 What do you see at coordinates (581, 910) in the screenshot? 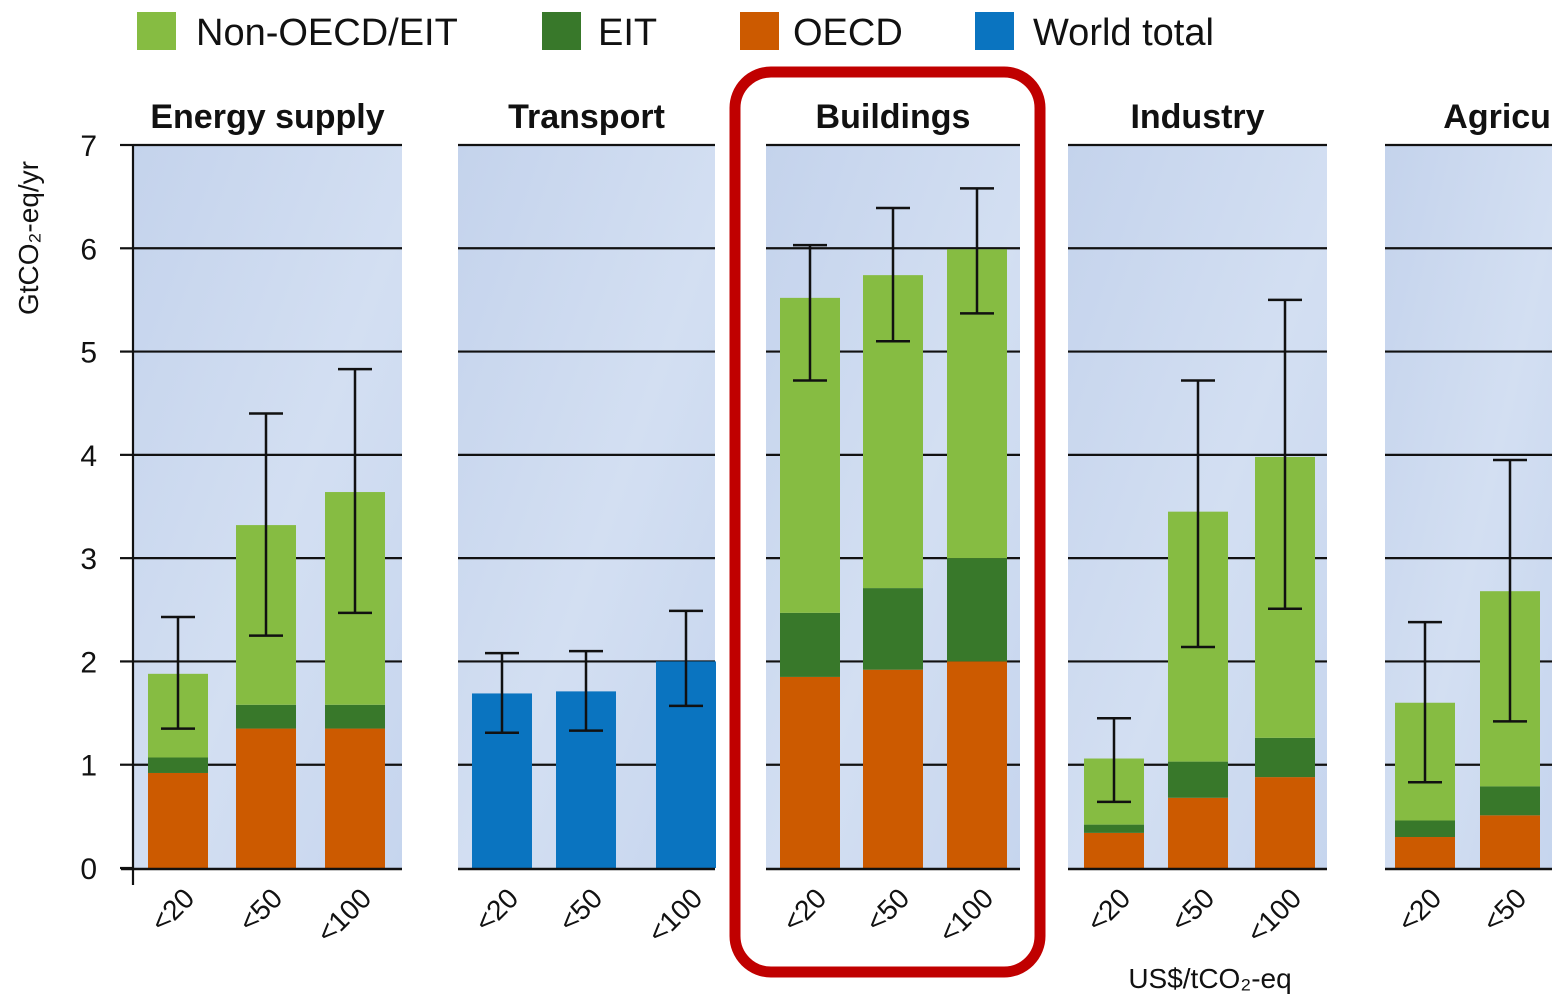
I see `tick-label-transport-50: <50` at bounding box center [581, 910].